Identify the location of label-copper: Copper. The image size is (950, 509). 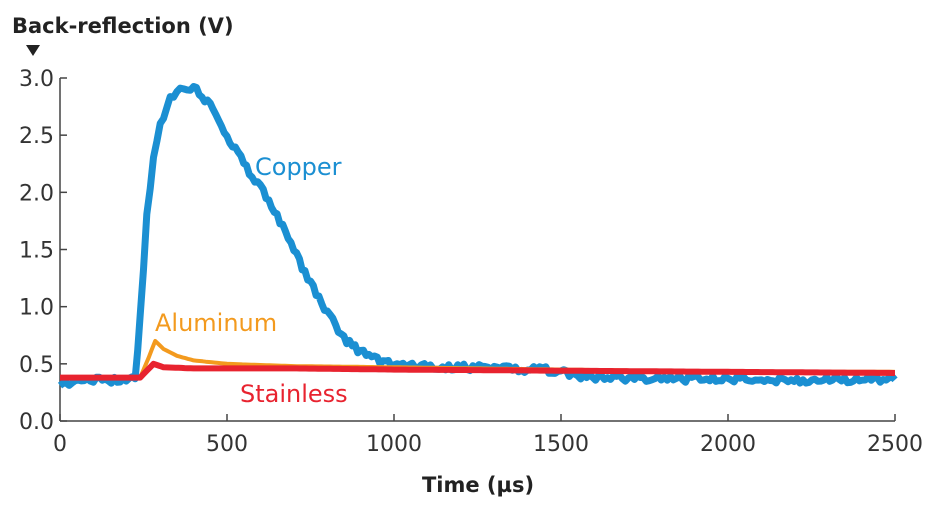
(298, 167).